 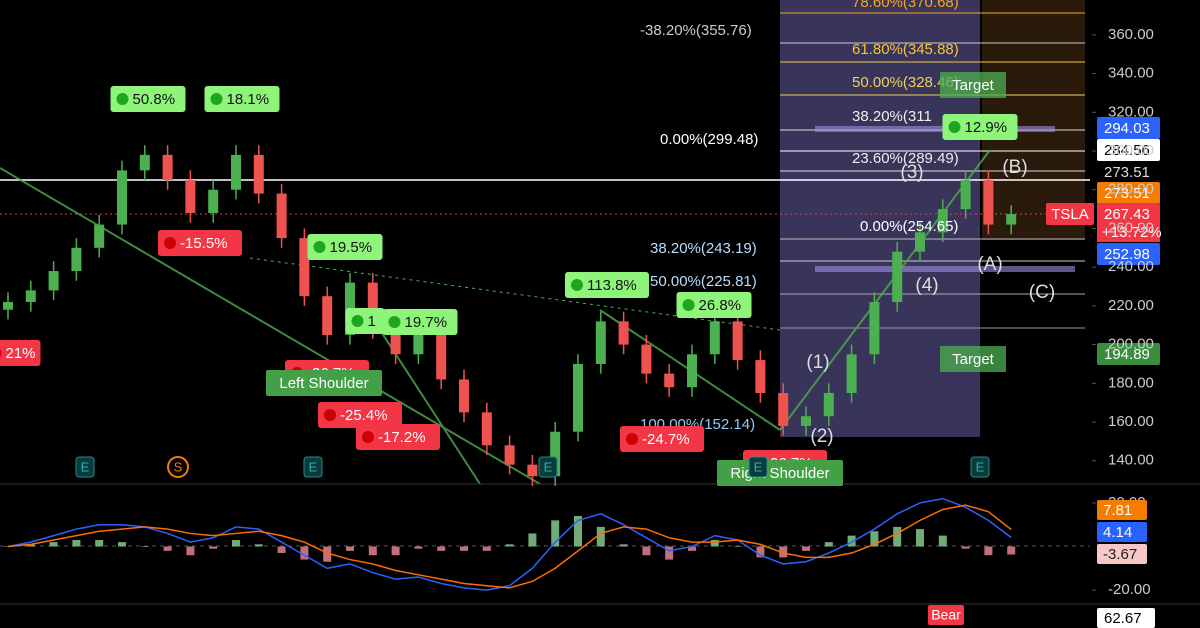 I want to click on wave-label: (4), so click(x=926, y=285).